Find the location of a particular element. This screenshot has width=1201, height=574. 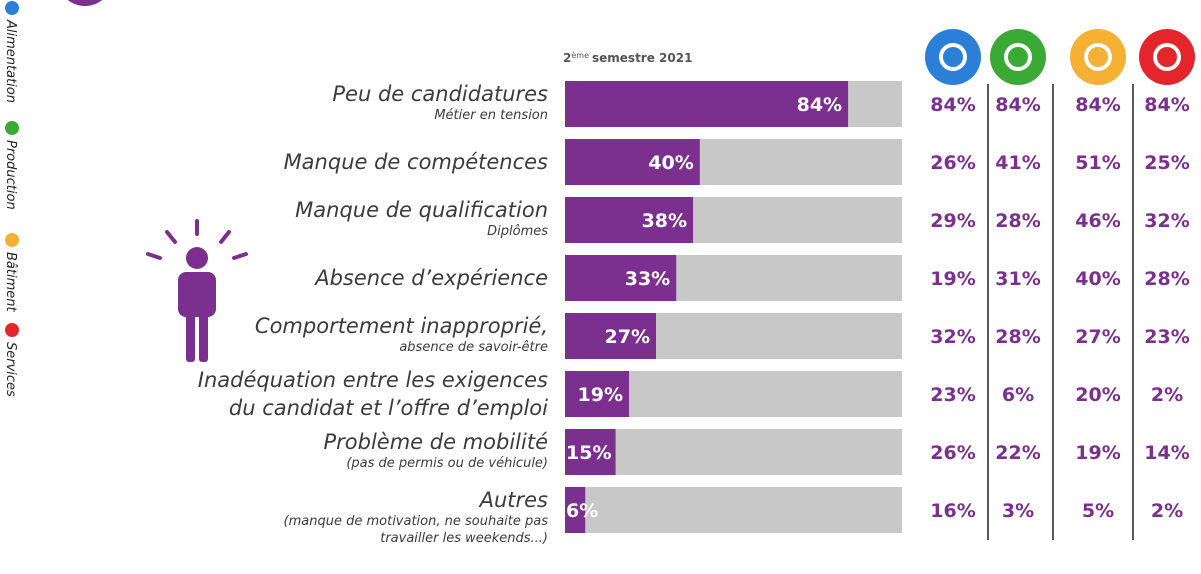

bar-value-label: 19% is located at coordinates (600, 395).